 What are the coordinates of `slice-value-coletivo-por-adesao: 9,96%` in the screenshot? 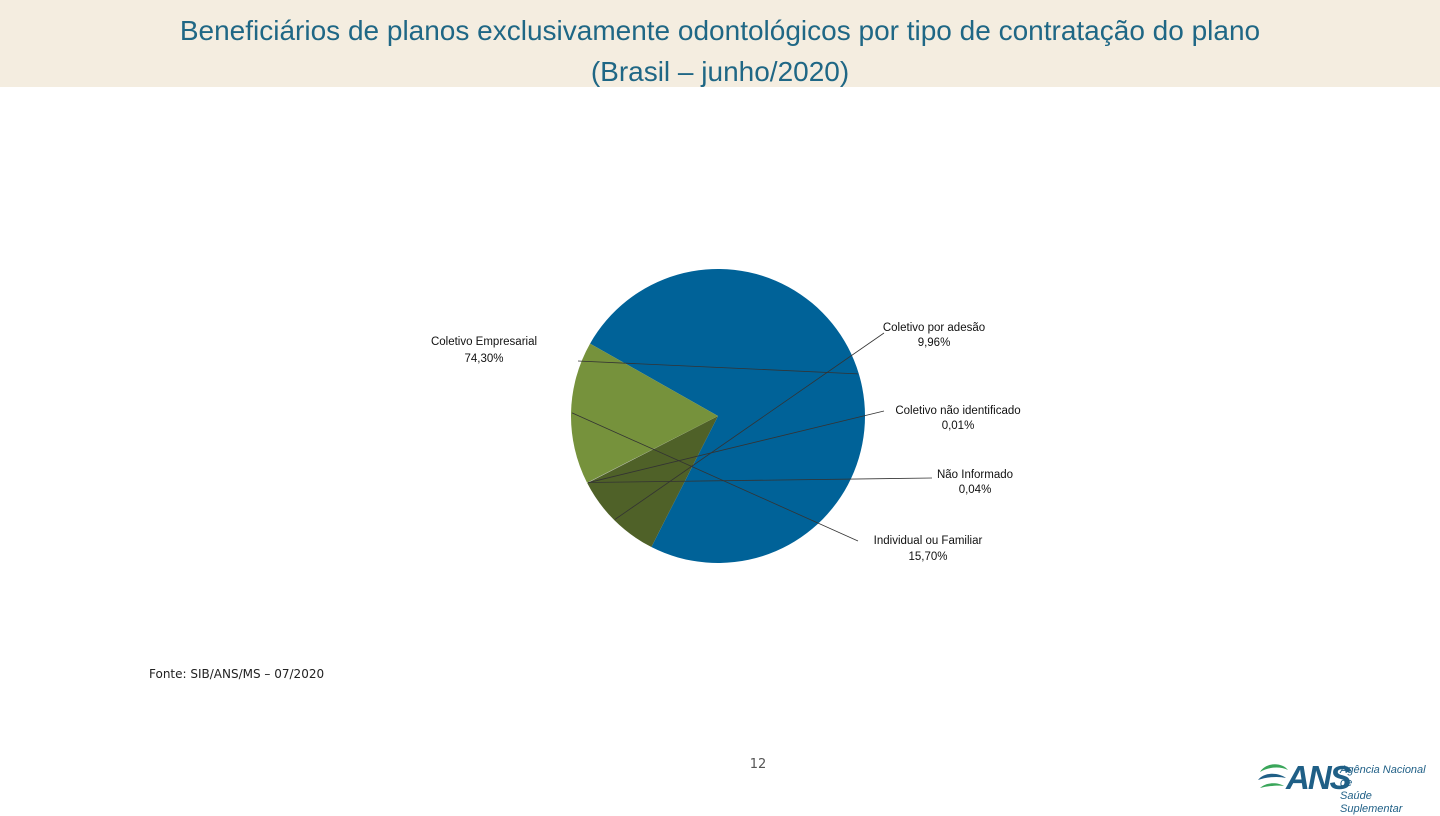 It's located at (934, 343).